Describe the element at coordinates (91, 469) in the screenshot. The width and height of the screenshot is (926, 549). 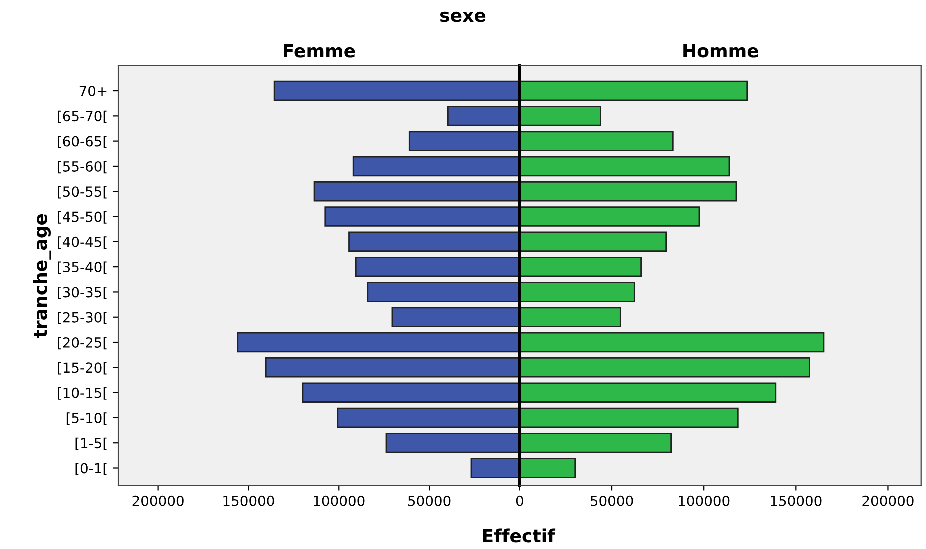
I see `y-tick-label: [0-1[` at that location.